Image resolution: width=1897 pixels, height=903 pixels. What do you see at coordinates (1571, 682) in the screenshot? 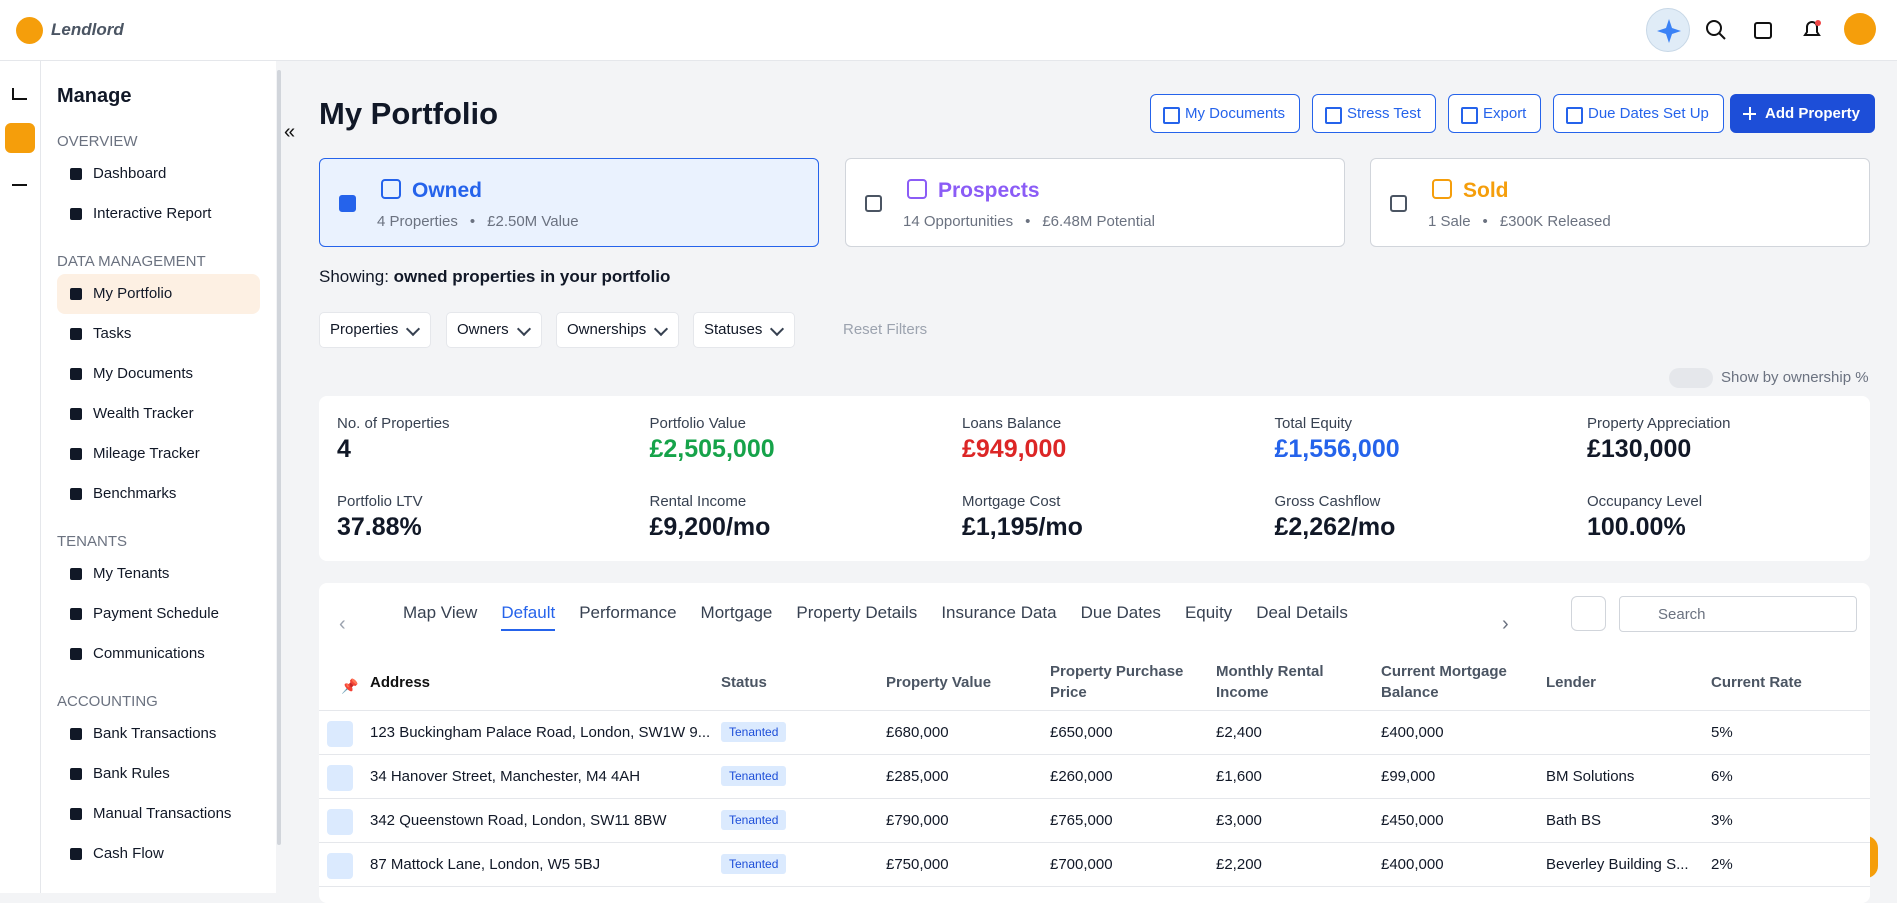
I see `column-header: Lender` at bounding box center [1571, 682].